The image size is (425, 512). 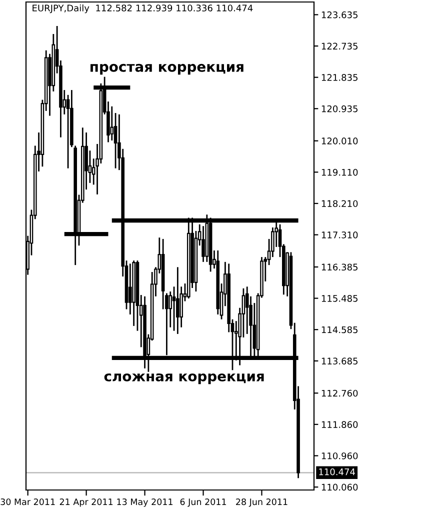 What do you see at coordinates (337, 472) in the screenshot?
I see `ref-line-label: 110.474` at bounding box center [337, 472].